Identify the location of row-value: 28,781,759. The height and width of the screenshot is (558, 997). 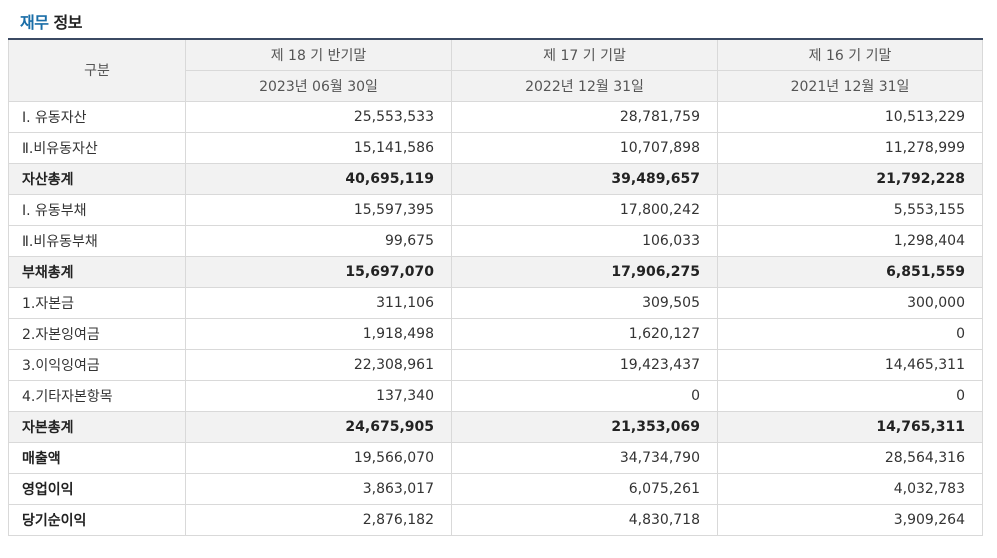
(584, 116).